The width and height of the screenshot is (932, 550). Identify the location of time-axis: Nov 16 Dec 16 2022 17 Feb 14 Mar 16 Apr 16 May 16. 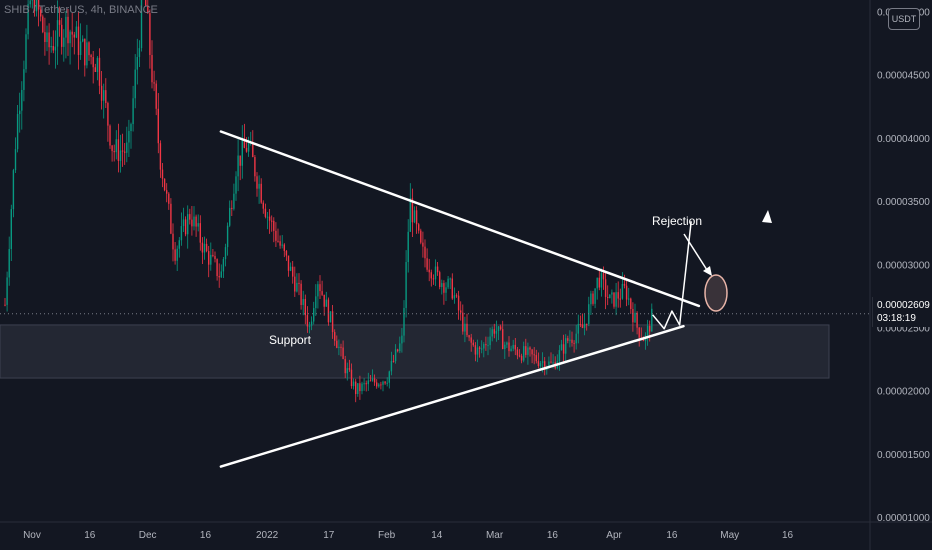
(408, 535).